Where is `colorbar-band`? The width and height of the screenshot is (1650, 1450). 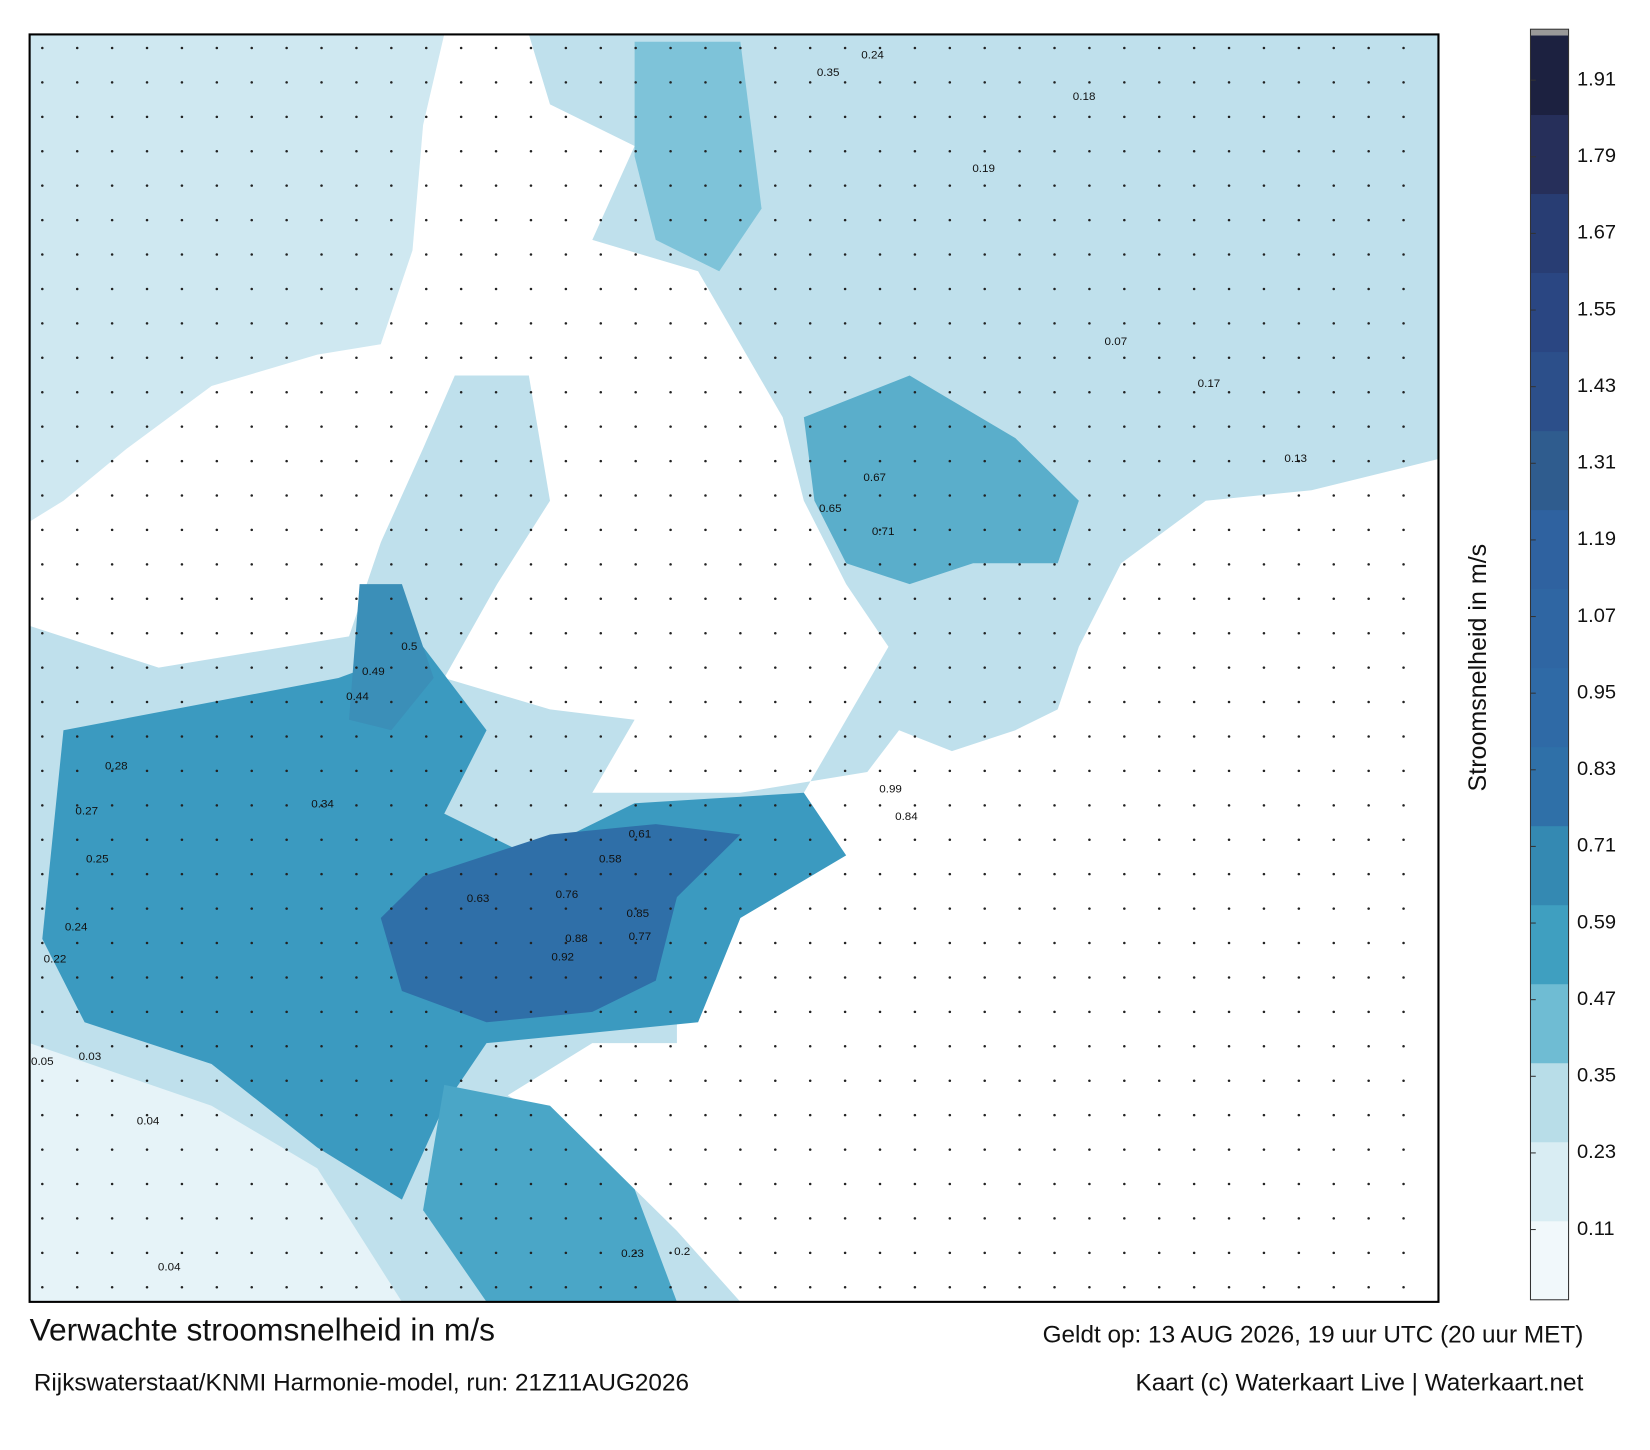 colorbar-band is located at coordinates (1549, 1102).